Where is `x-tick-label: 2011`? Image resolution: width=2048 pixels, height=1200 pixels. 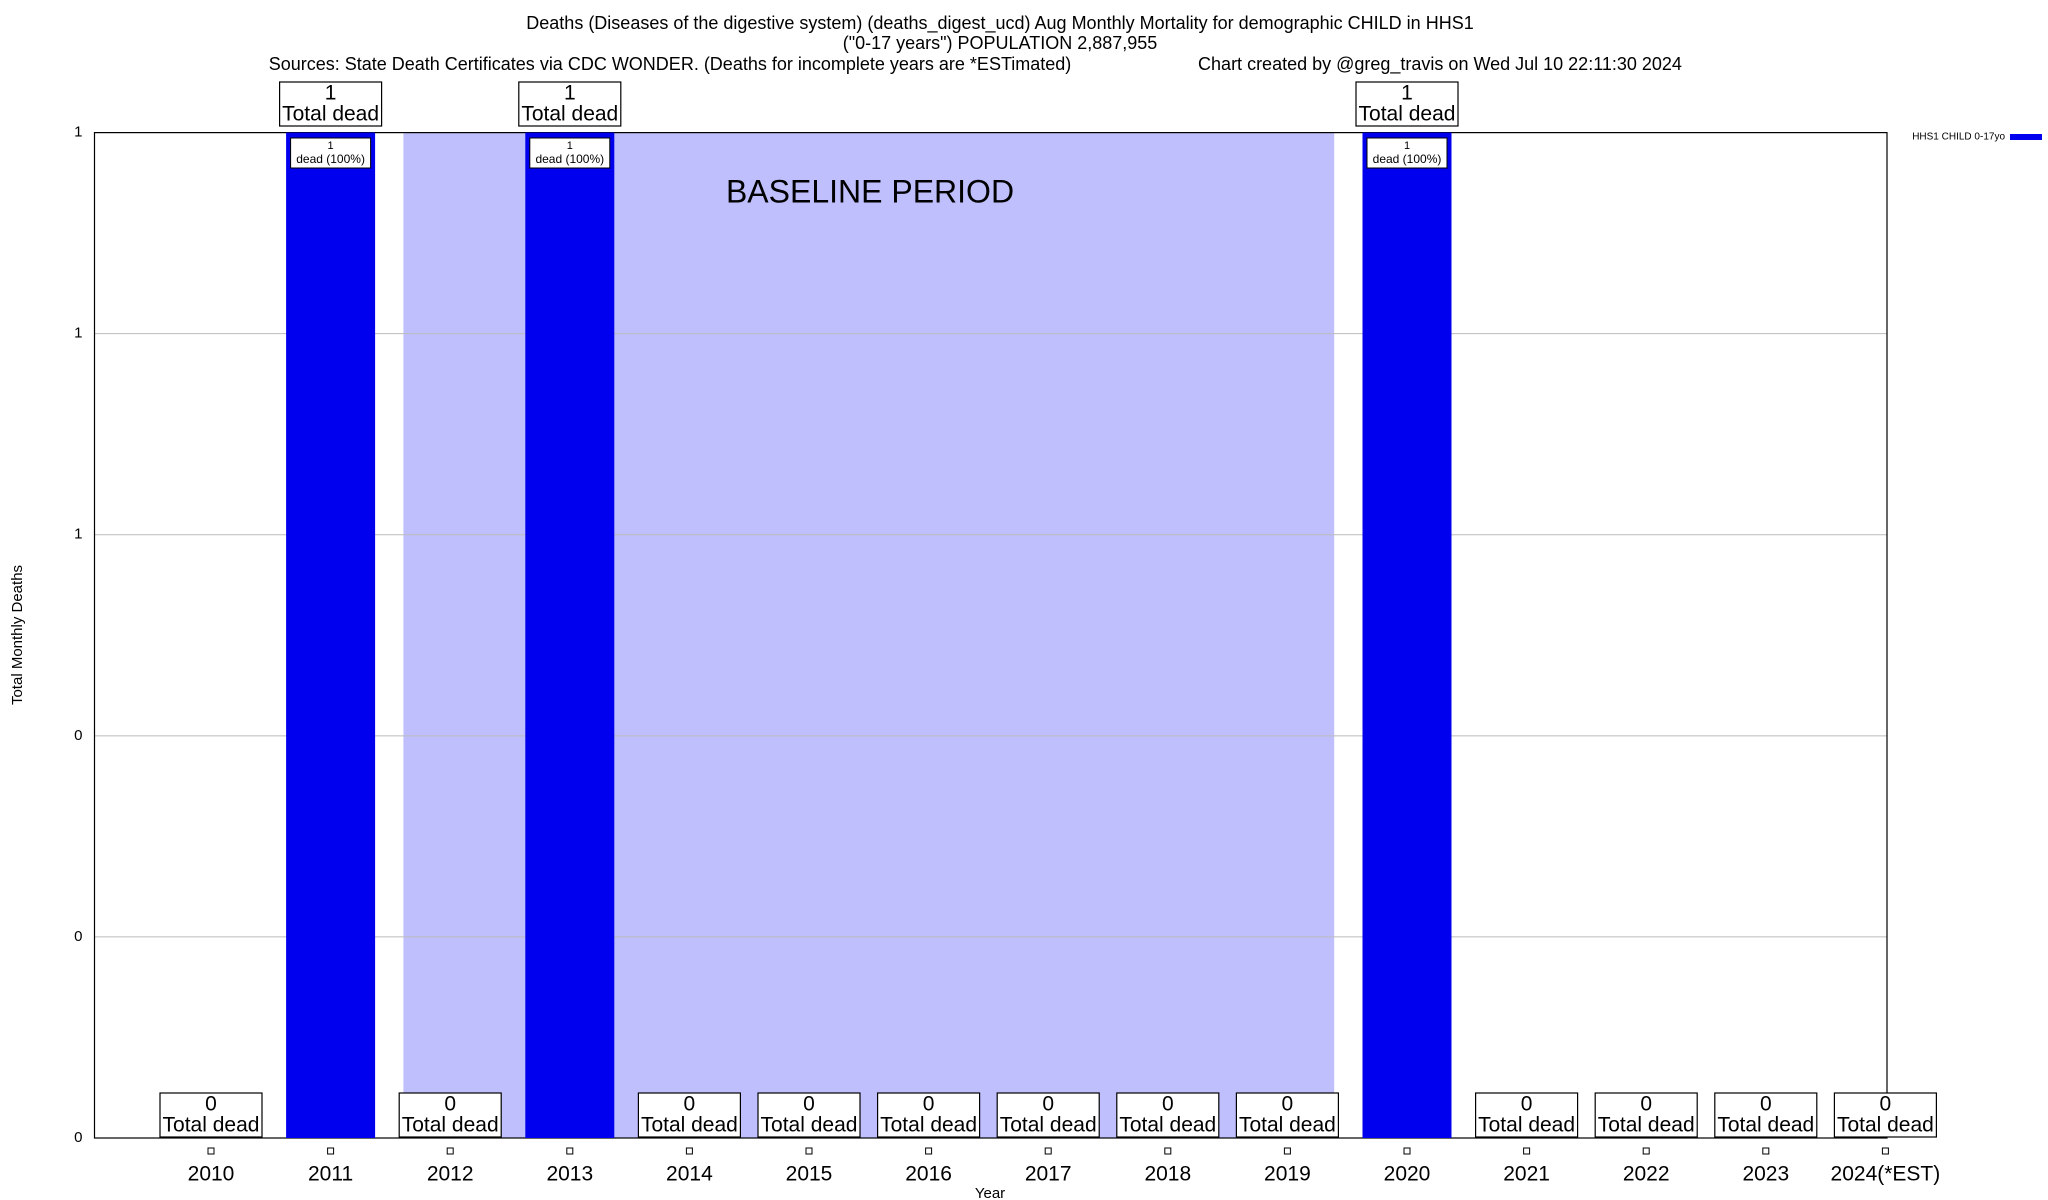 x-tick-label: 2011 is located at coordinates (330, 1174).